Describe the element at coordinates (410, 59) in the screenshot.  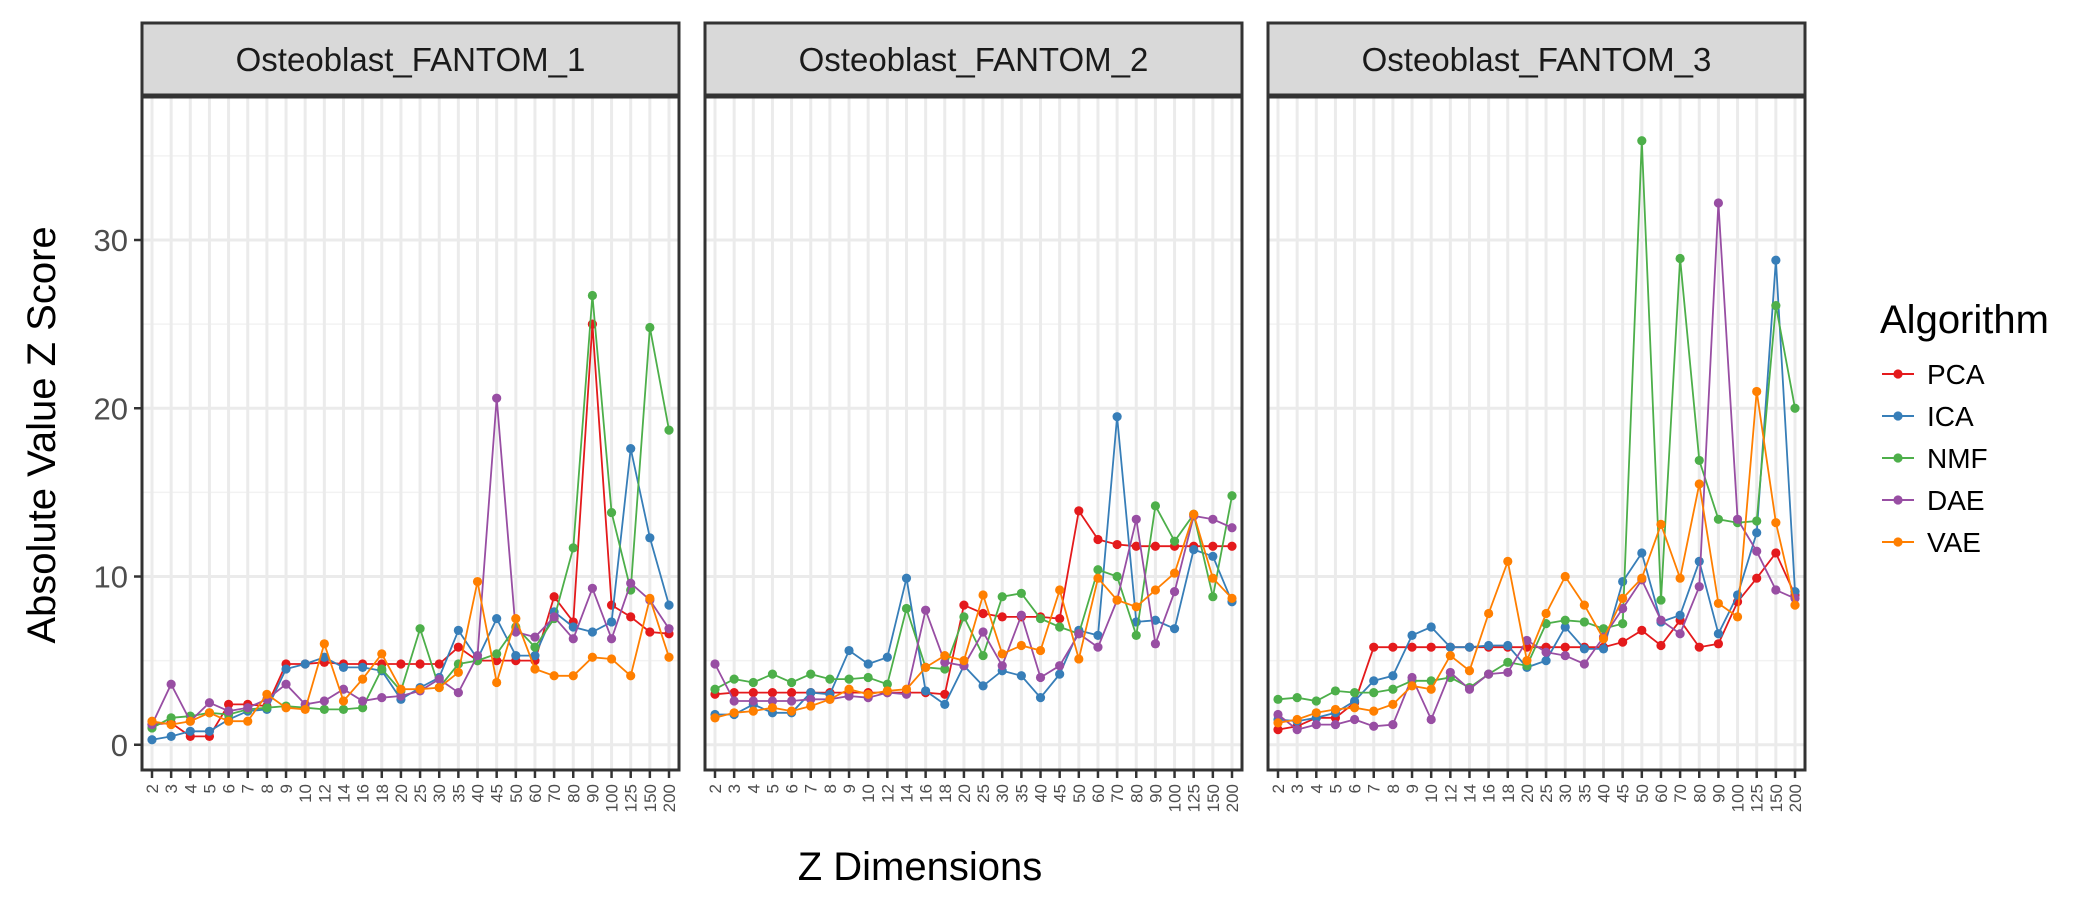
I see `facet-strip` at that location.